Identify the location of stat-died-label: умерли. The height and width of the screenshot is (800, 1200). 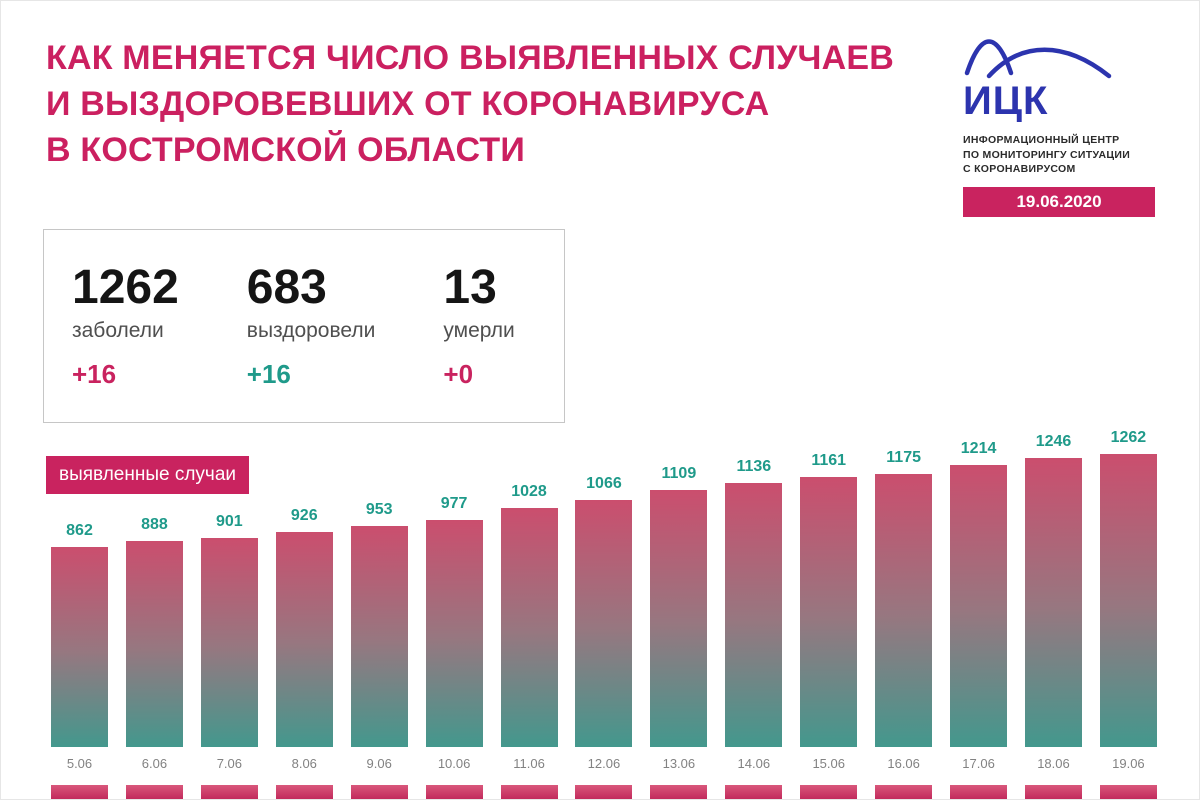
(479, 330).